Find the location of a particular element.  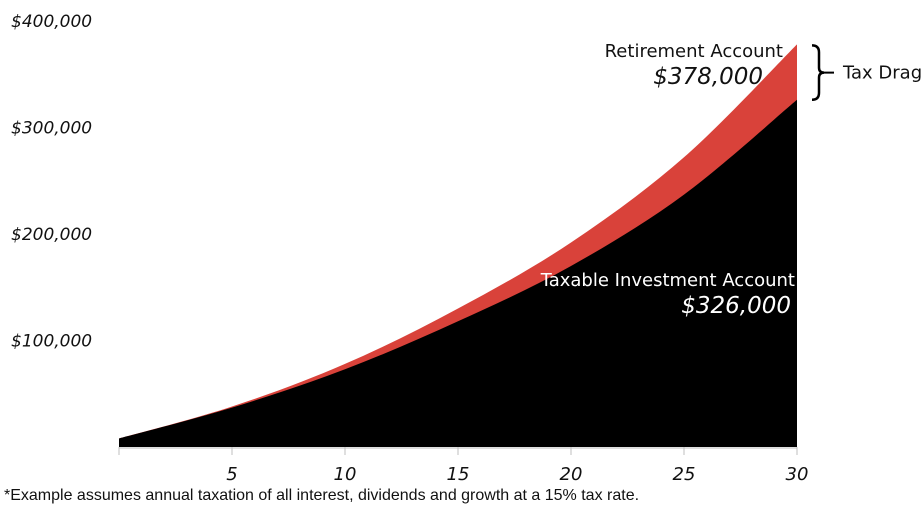

tax-drag-label: Tax Drag is located at coordinates (881, 73).